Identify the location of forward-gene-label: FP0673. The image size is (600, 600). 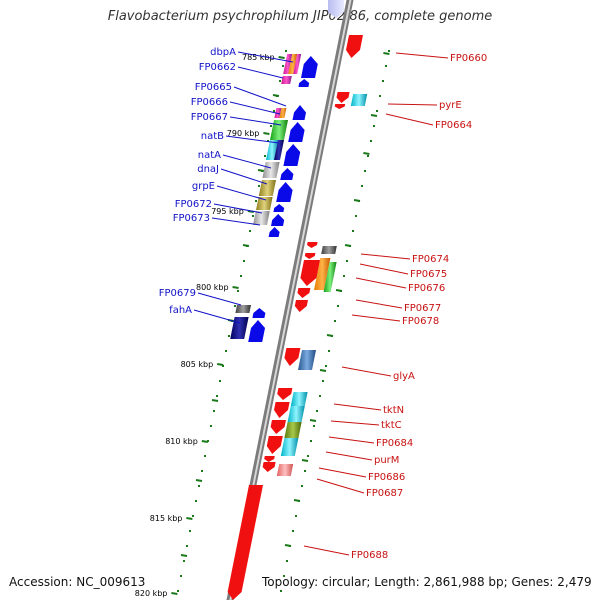
(191, 218).